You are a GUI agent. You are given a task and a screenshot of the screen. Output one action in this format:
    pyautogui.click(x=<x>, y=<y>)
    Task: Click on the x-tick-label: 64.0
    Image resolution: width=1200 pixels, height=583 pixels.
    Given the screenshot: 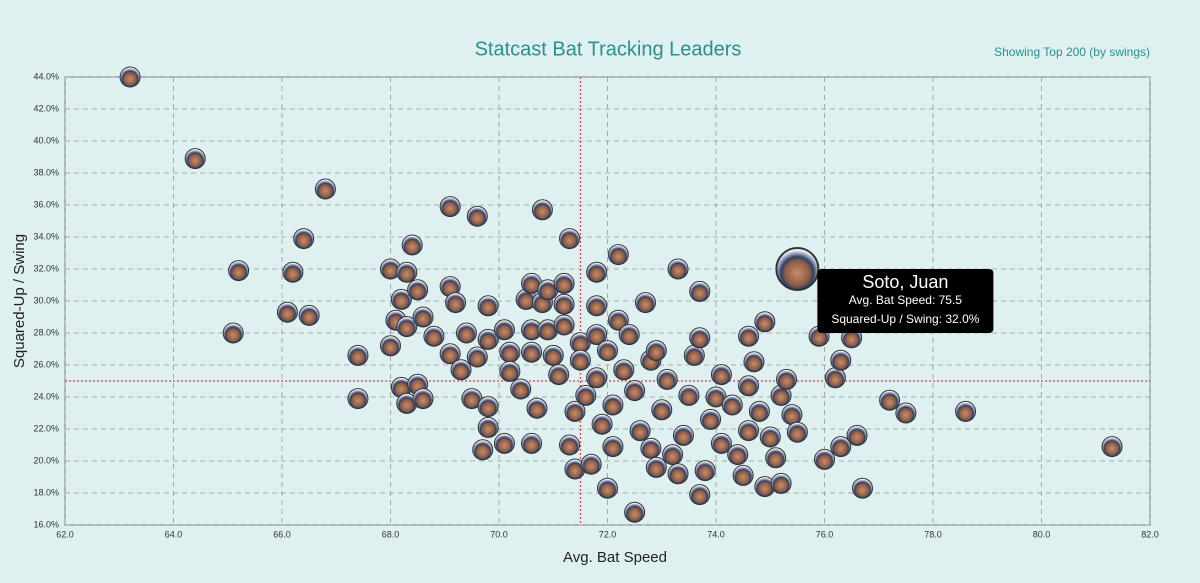 What is the action you would take?
    pyautogui.click(x=174, y=534)
    